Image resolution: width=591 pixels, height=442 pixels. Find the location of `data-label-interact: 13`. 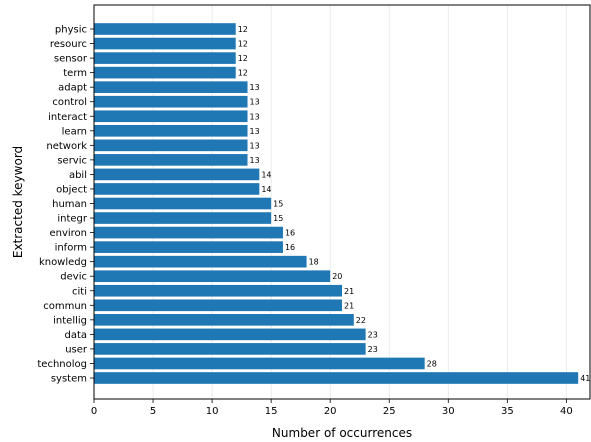

data-label-interact: 13 is located at coordinates (255, 116).